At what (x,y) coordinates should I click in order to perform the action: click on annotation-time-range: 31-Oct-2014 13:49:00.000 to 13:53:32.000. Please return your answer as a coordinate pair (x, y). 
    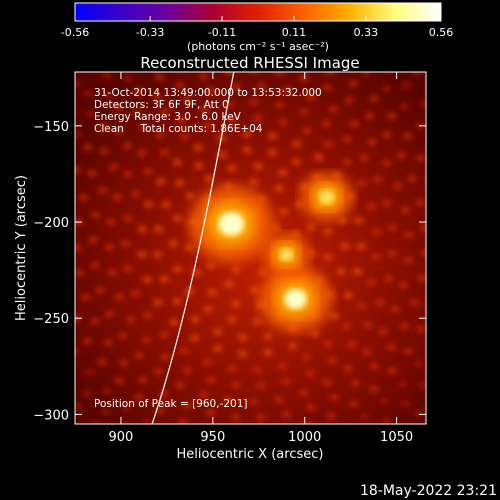
    Looking at the image, I should click on (208, 93).